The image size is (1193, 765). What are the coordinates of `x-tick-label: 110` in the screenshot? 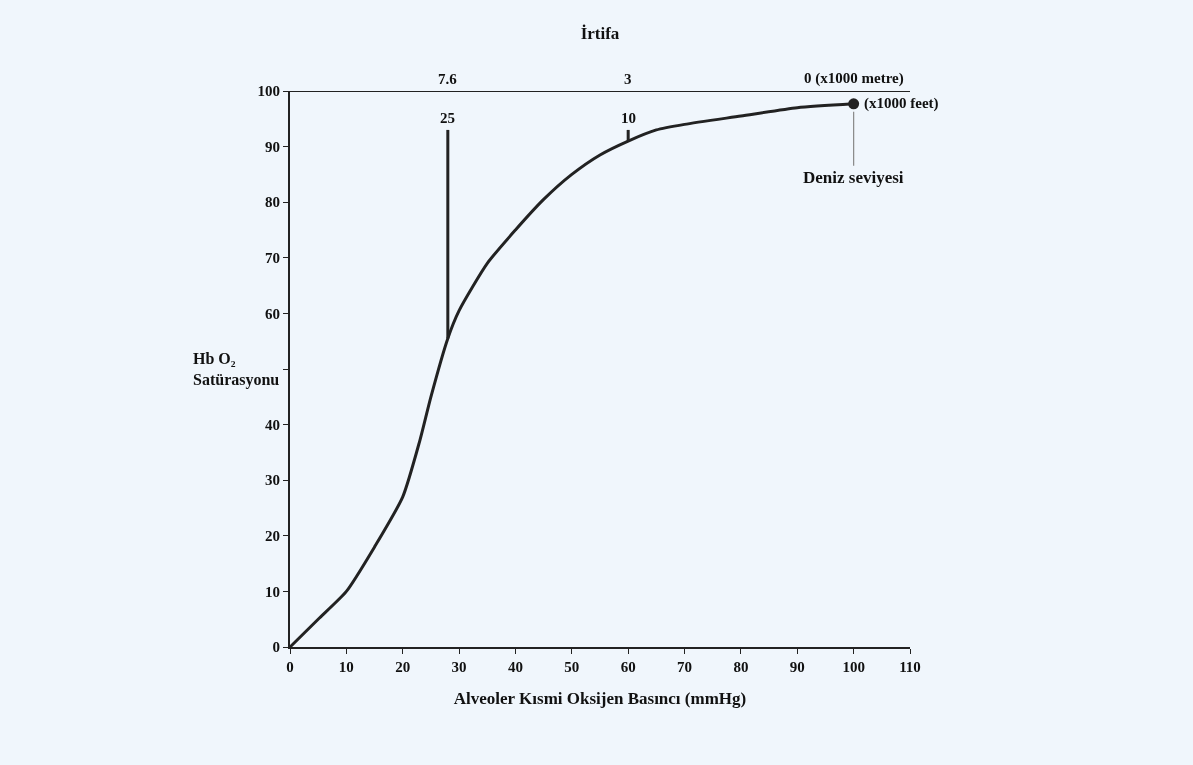 It's located at (910, 667).